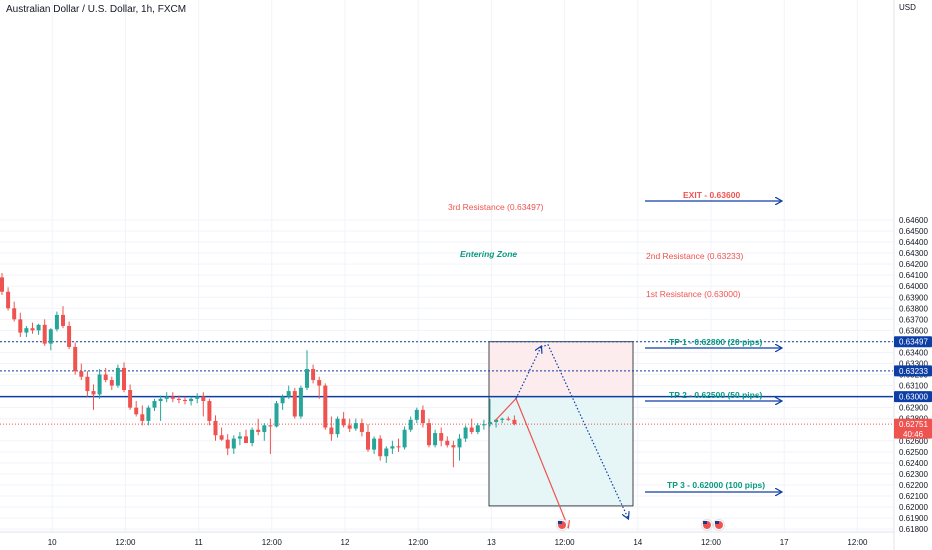 The width and height of the screenshot is (932, 550). I want to click on x-tick-label: 17, so click(784, 542).